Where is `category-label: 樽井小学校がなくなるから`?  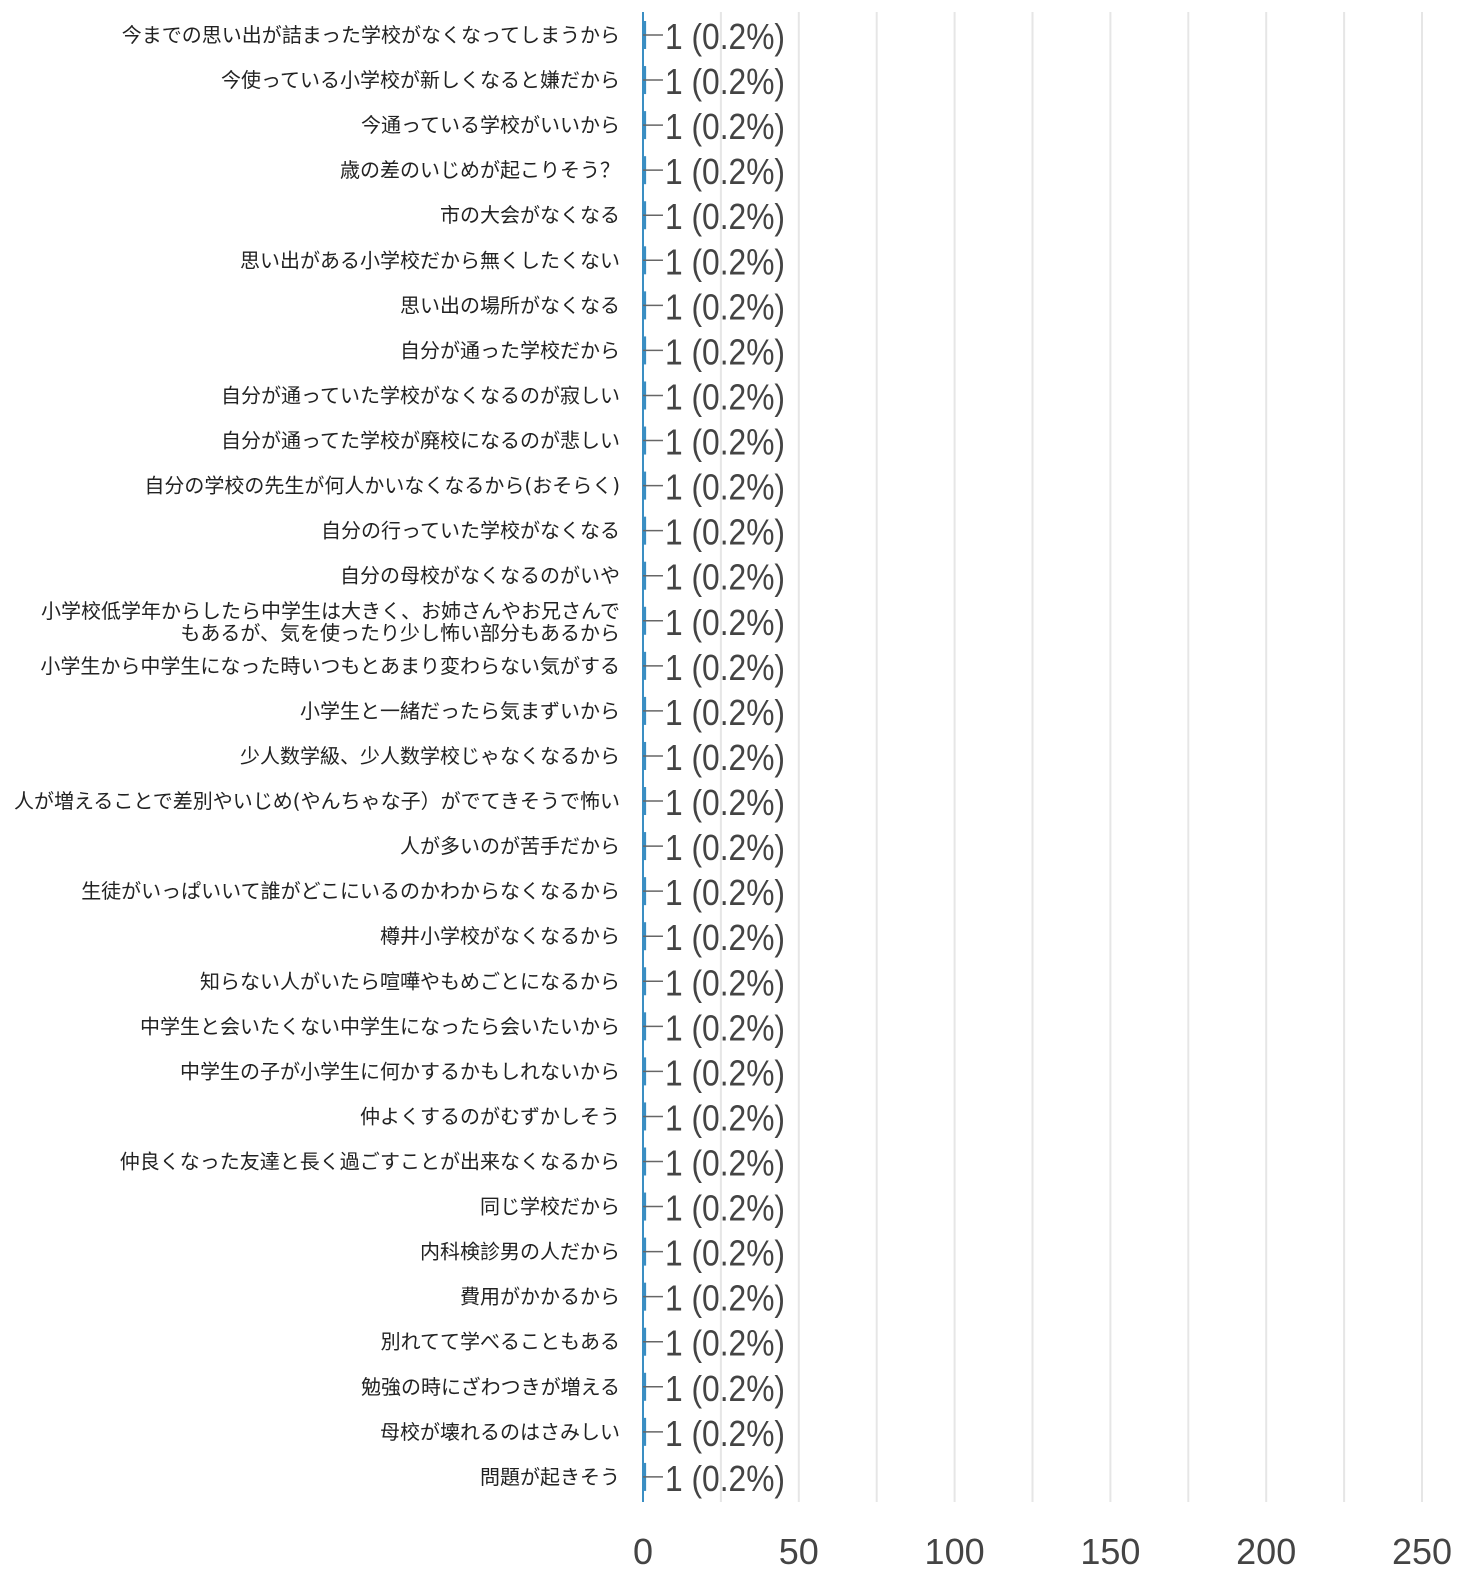 category-label: 樽井小学校がなくなるから is located at coordinates (500, 936).